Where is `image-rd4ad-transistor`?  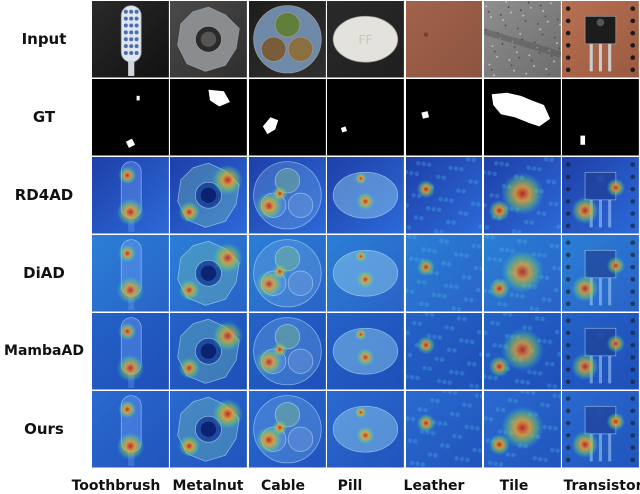
image-rd4ad-transistor is located at coordinates (601, 195).